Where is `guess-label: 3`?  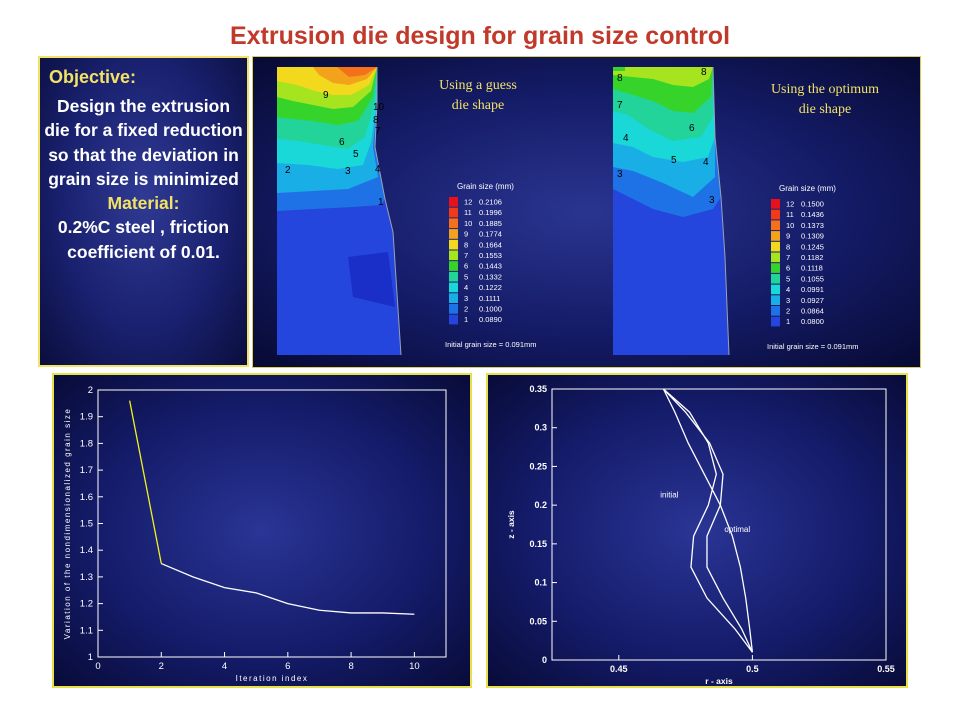
guess-label: 3 is located at coordinates (348, 171).